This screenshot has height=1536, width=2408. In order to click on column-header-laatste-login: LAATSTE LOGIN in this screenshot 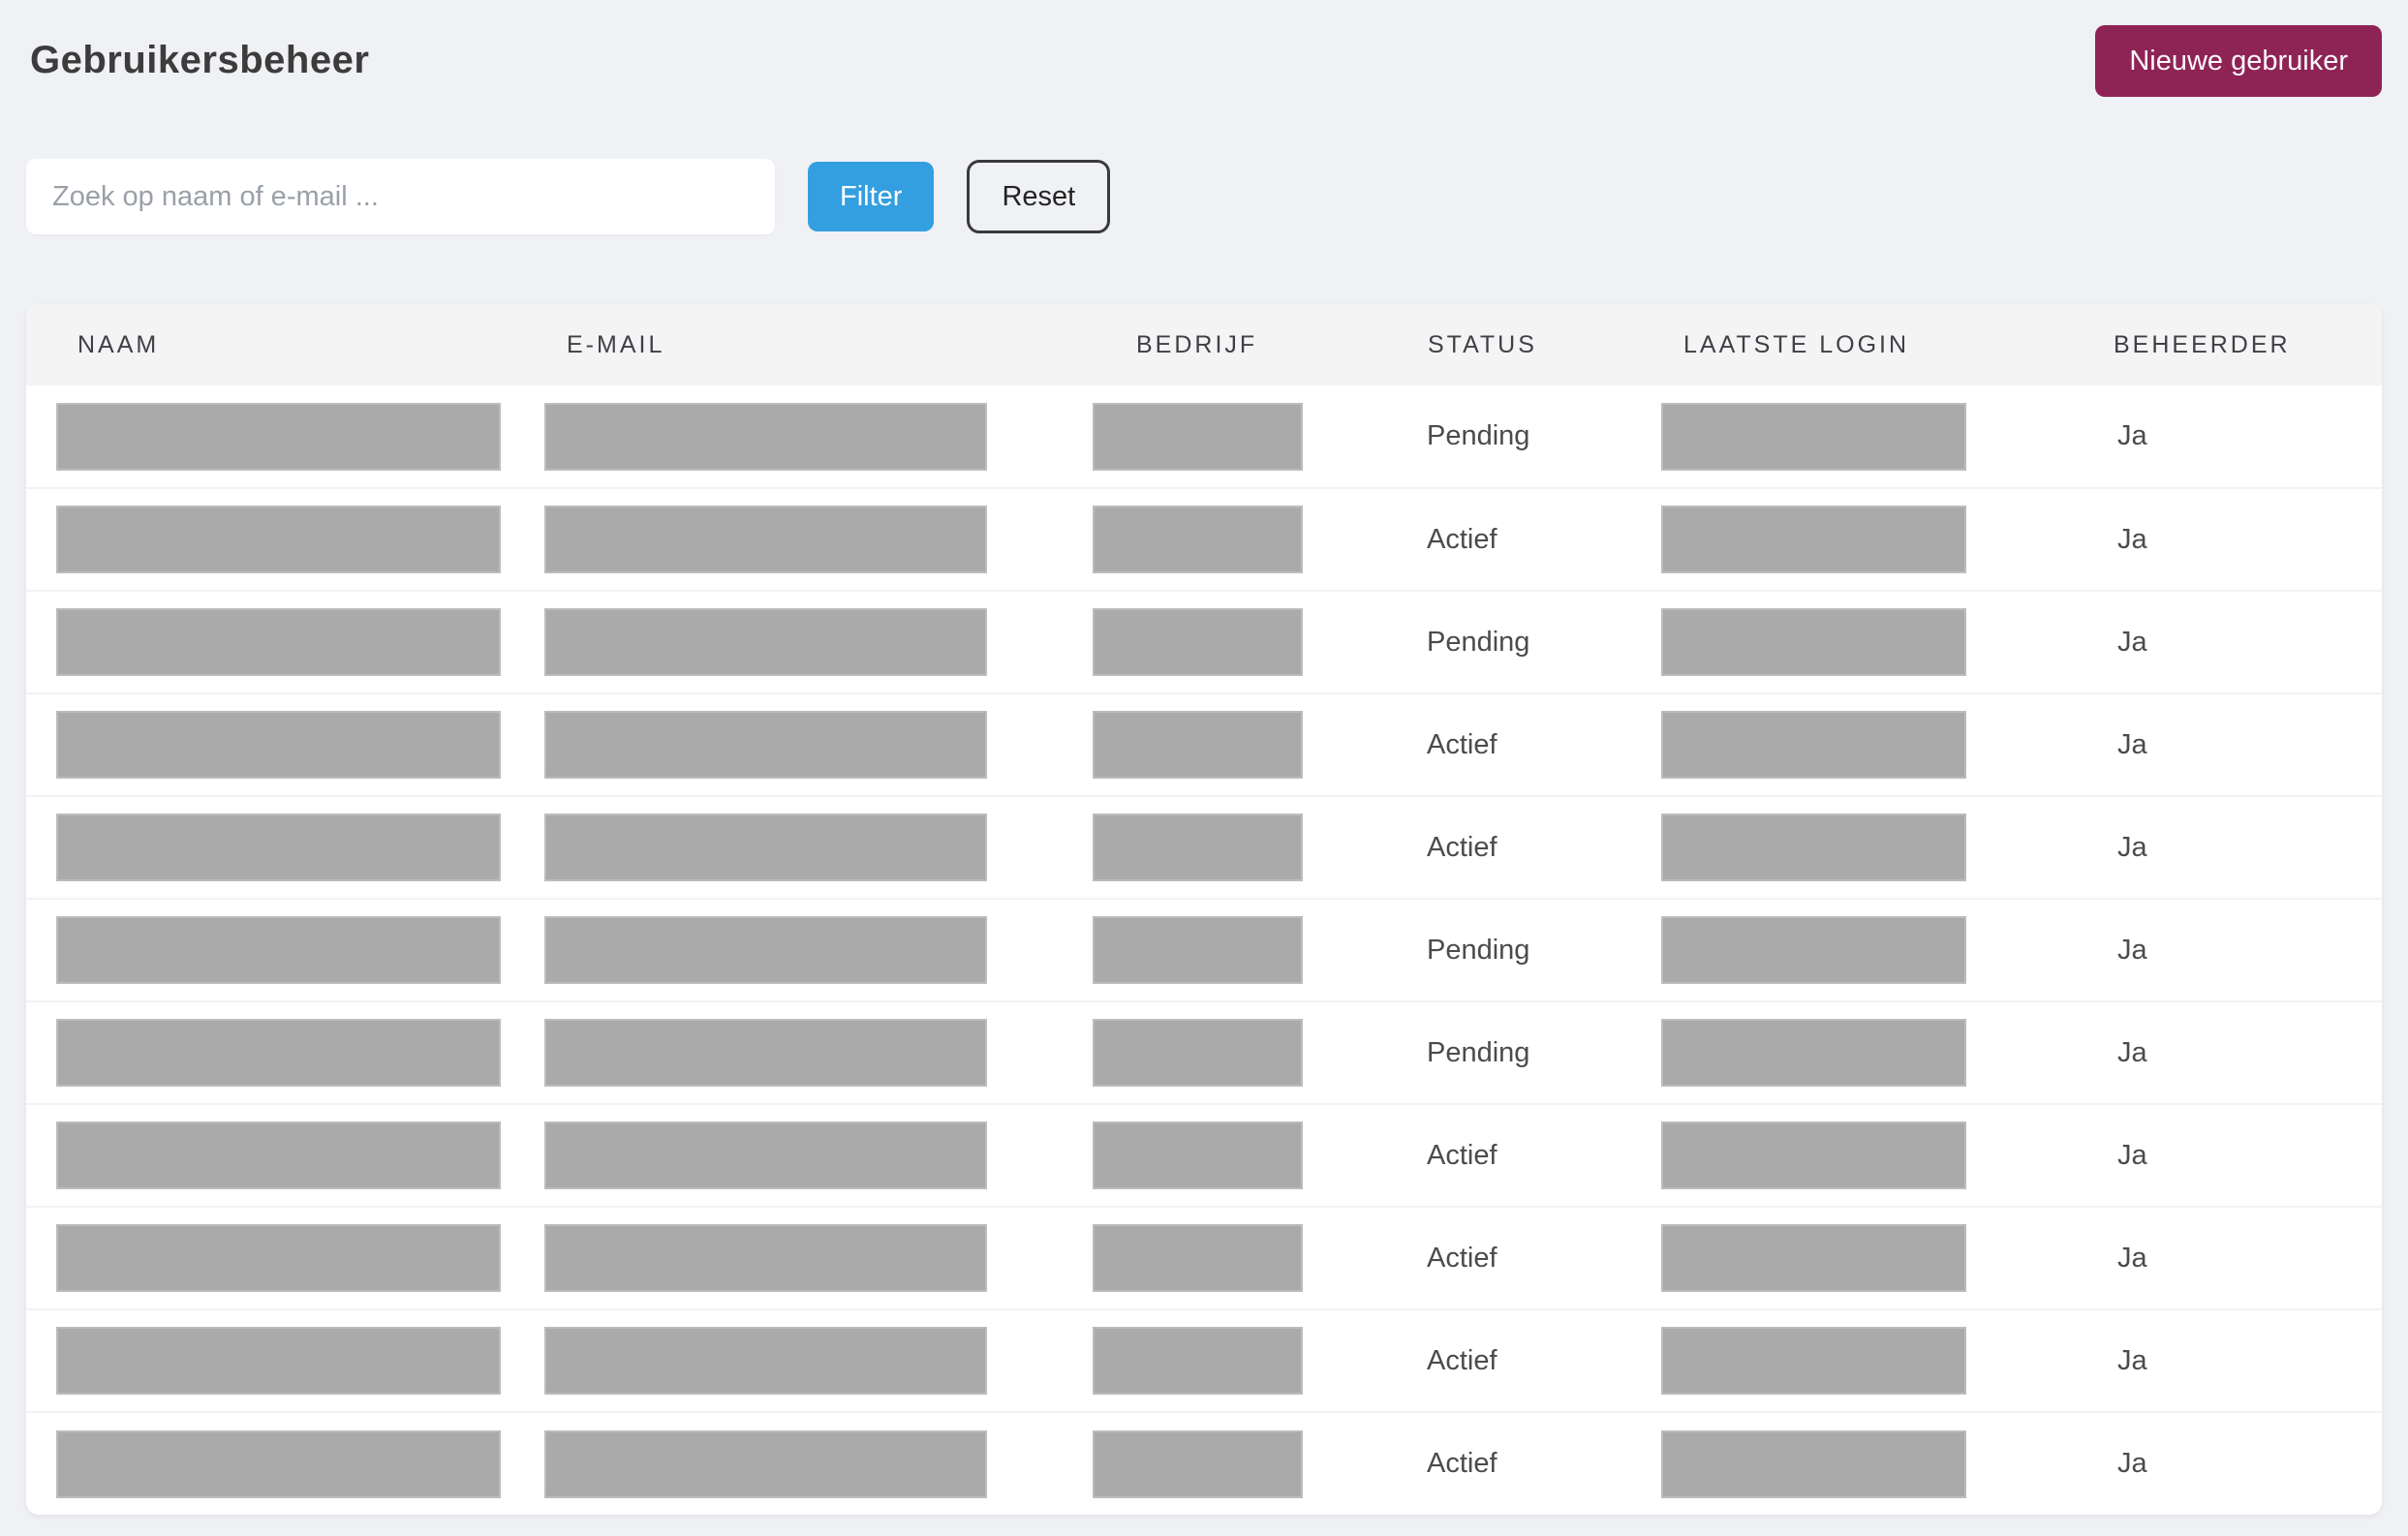, I will do `click(1859, 344)`.